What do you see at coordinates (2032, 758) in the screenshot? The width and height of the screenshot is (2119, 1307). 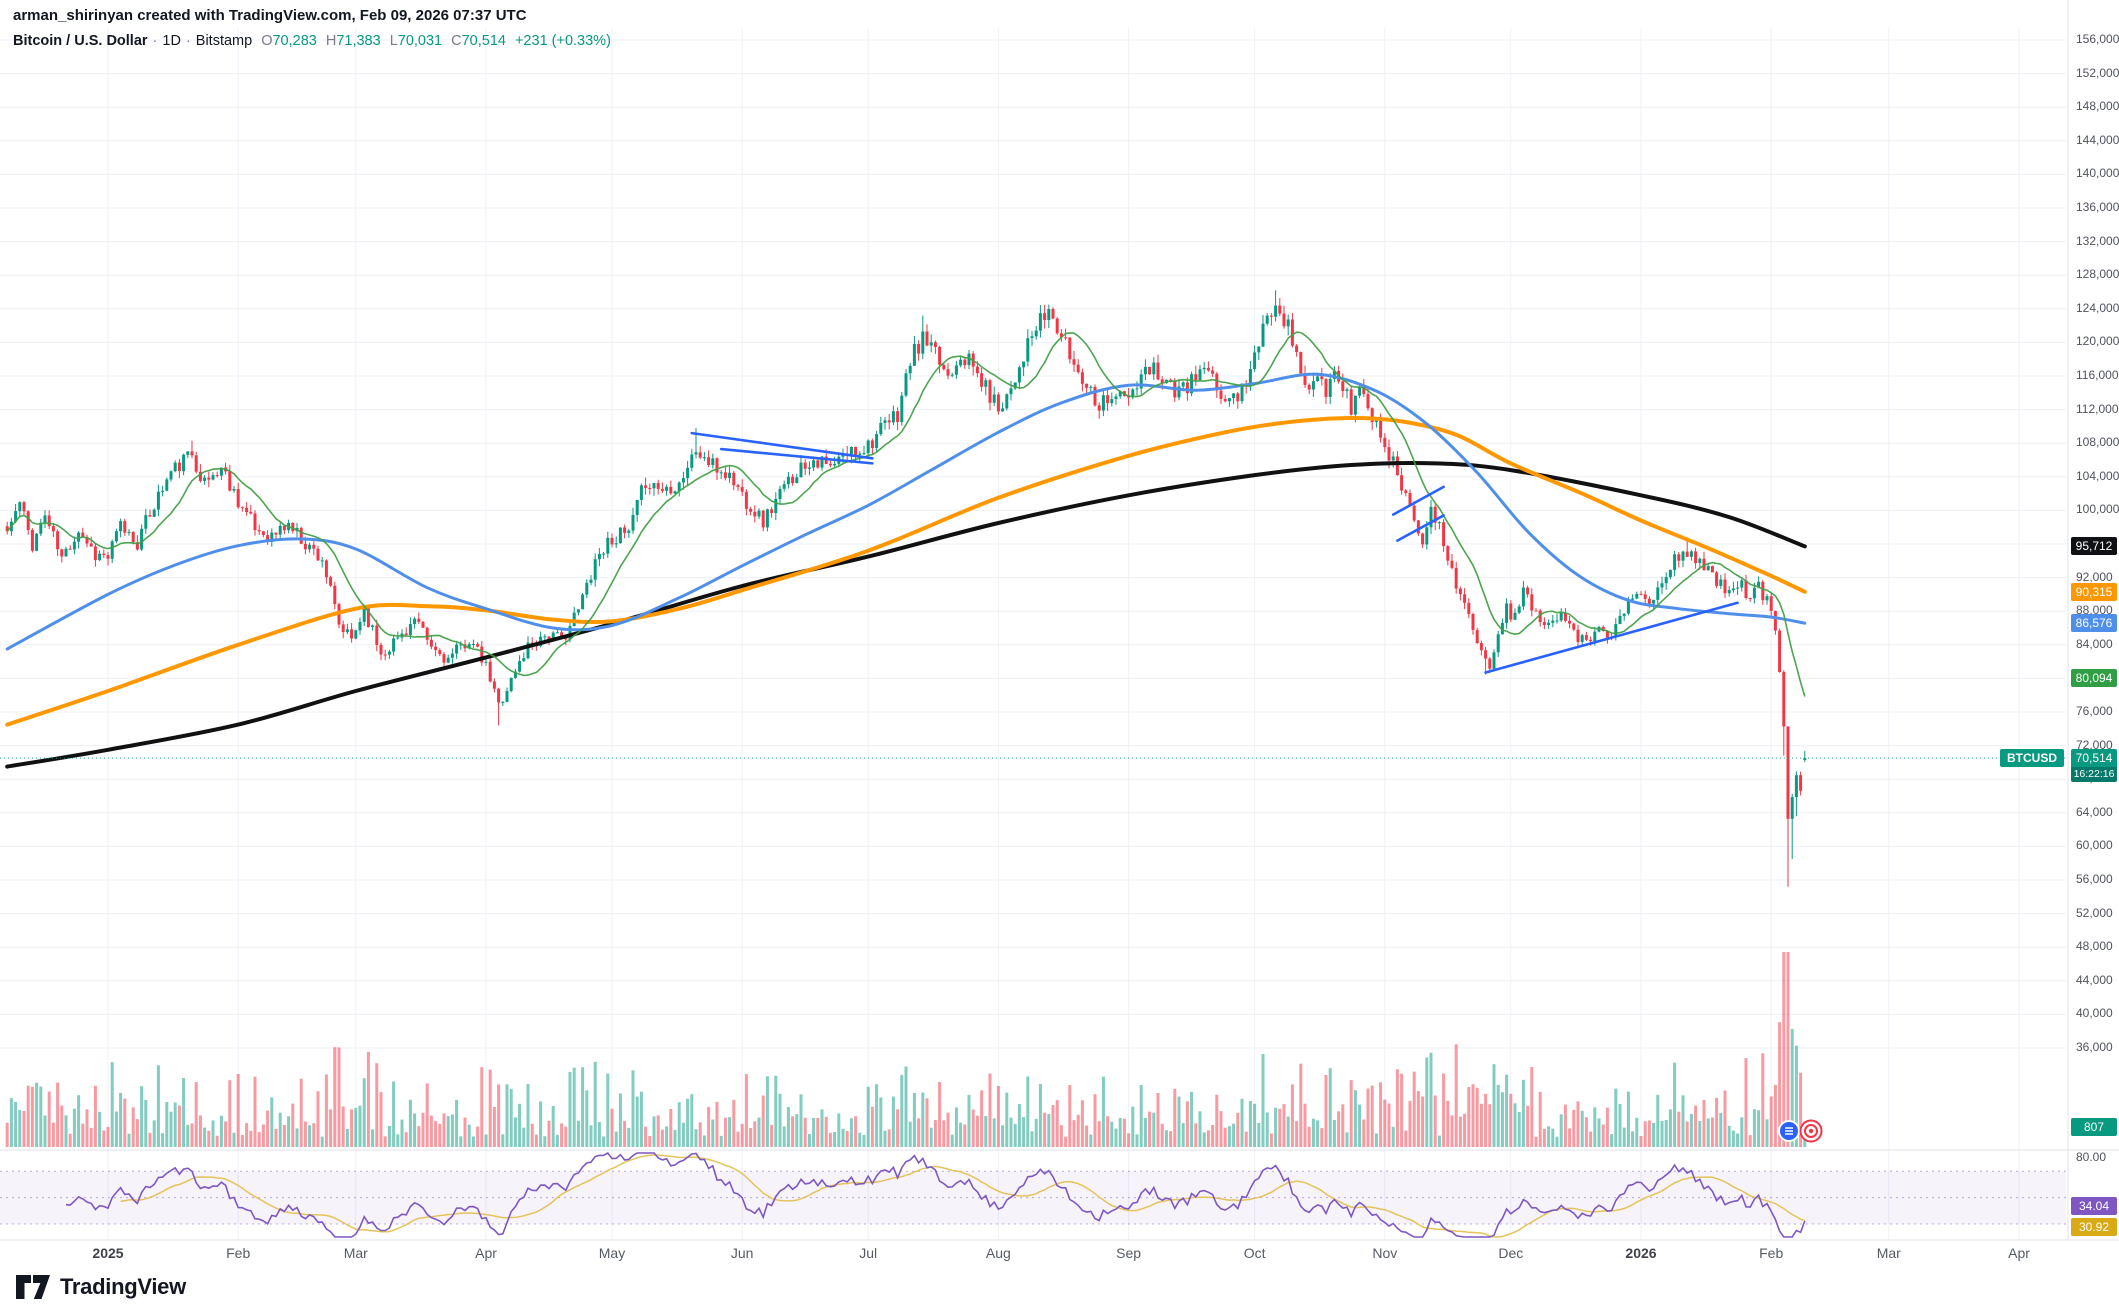 I see `symbol-flag-badge: BTCUSD` at bounding box center [2032, 758].